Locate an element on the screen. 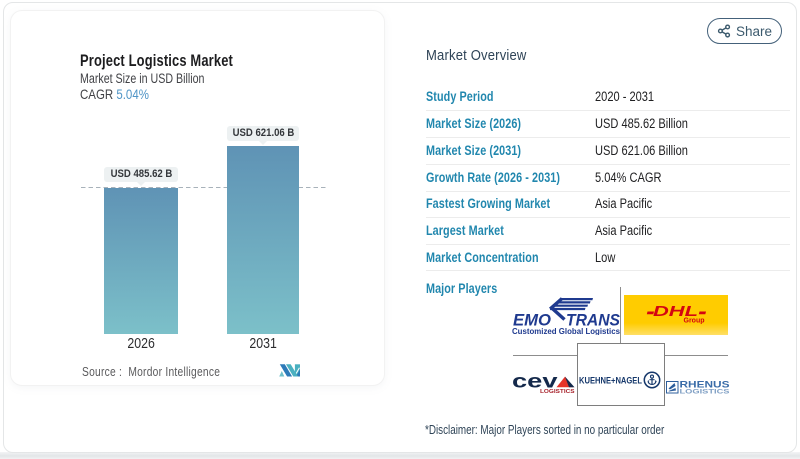 The width and height of the screenshot is (800, 459). svg-text: cev is located at coordinates (535, 383).